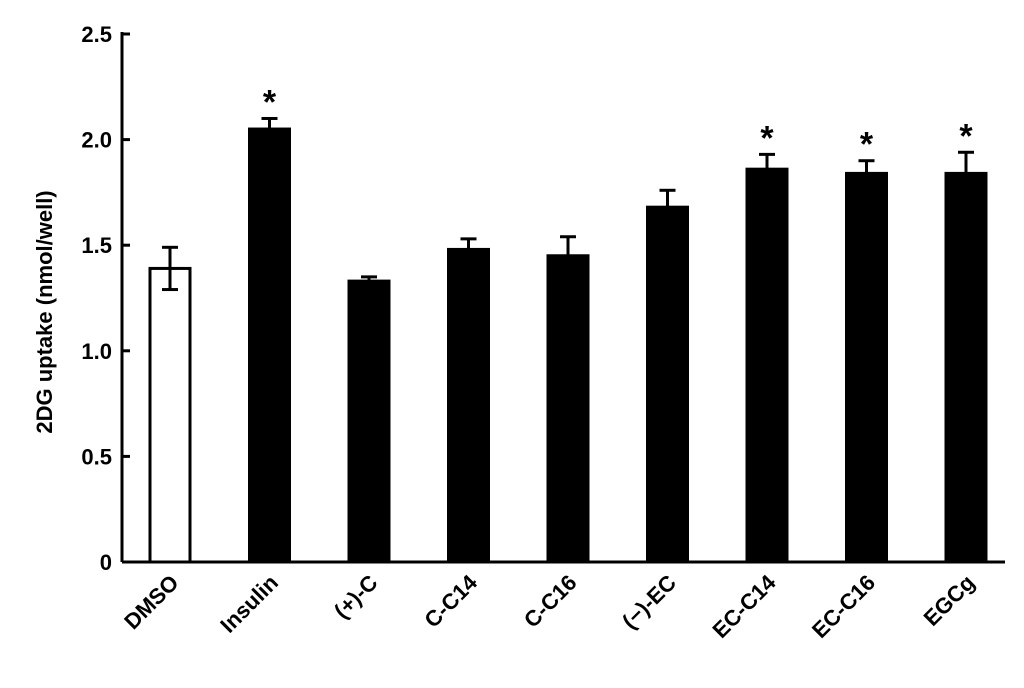  What do you see at coordinates (949, 600) in the screenshot?
I see `x-tick-label: EGCg` at bounding box center [949, 600].